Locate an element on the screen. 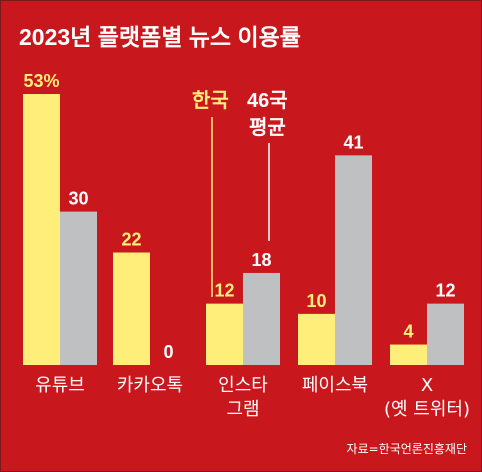 The image size is (482, 472). value-label-korea-2: 12 is located at coordinates (224, 291).